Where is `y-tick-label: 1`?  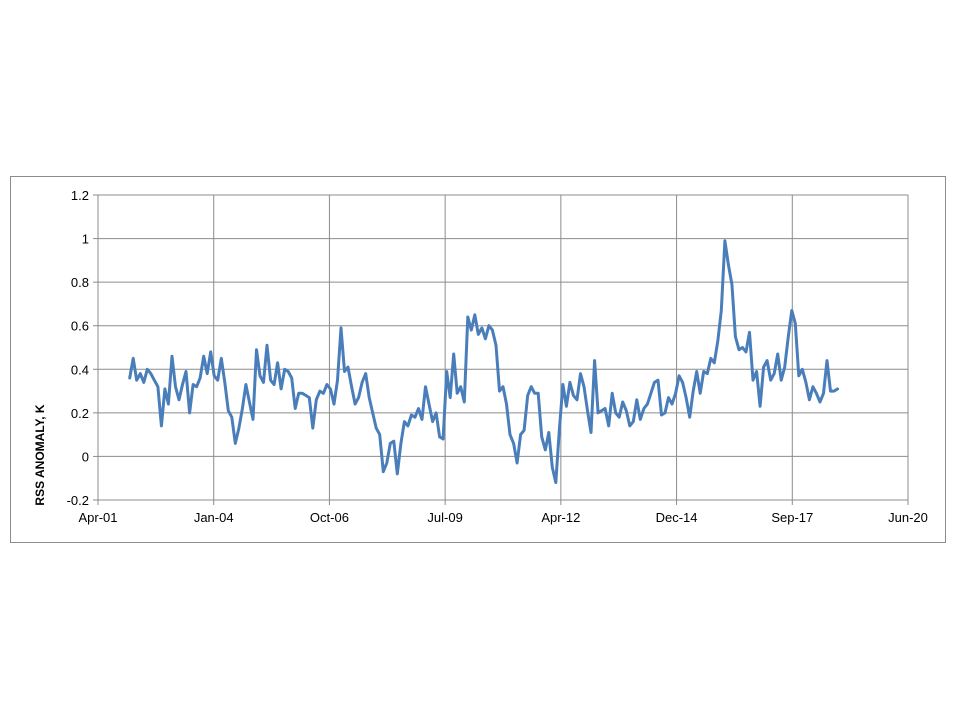
y-tick-label: 1 is located at coordinates (85, 239).